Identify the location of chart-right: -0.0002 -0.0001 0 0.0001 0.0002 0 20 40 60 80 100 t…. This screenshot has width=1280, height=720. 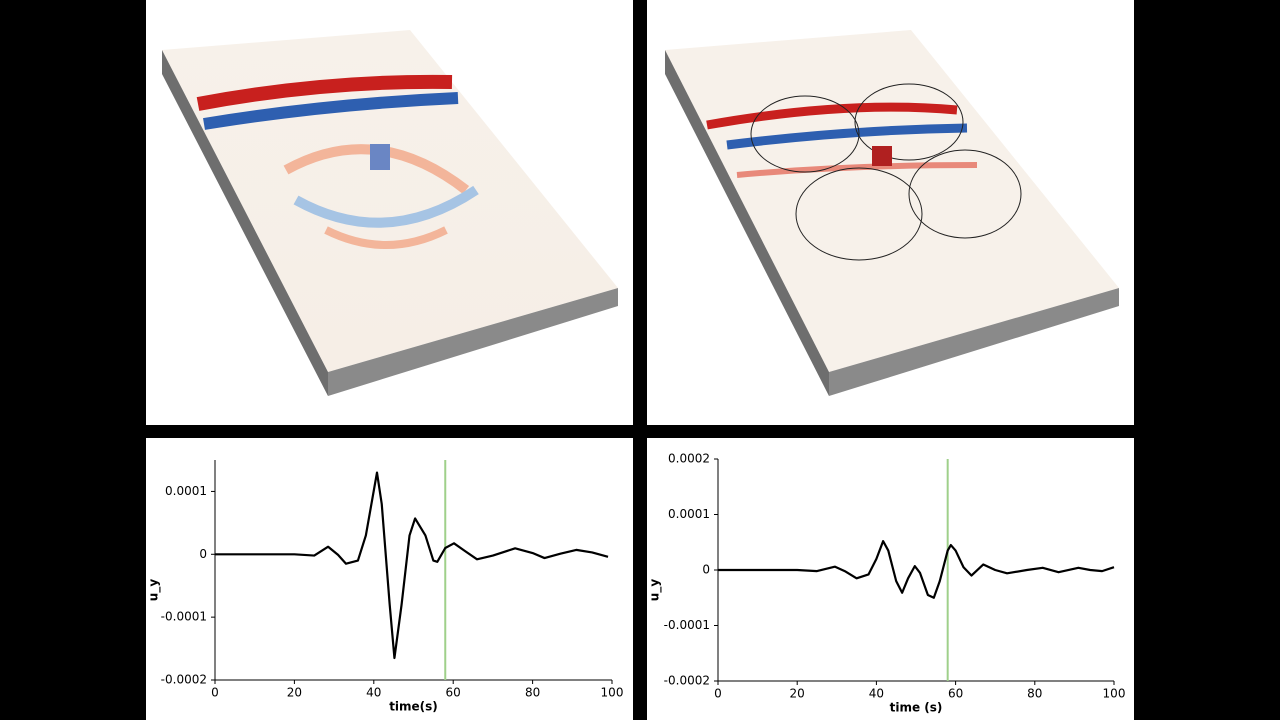
(890, 579).